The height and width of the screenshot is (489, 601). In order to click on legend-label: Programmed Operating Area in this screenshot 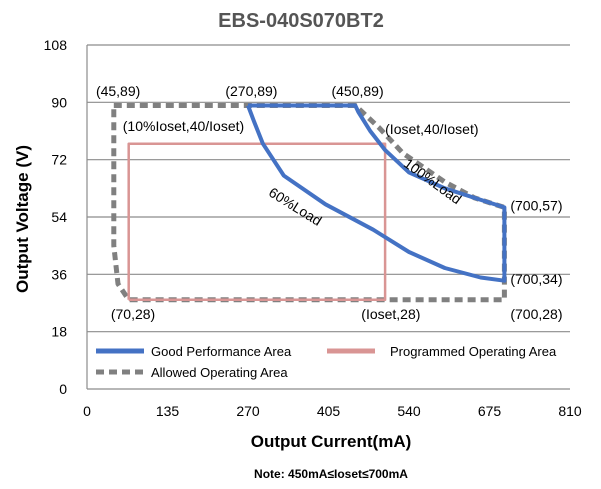, I will do `click(473, 351)`.